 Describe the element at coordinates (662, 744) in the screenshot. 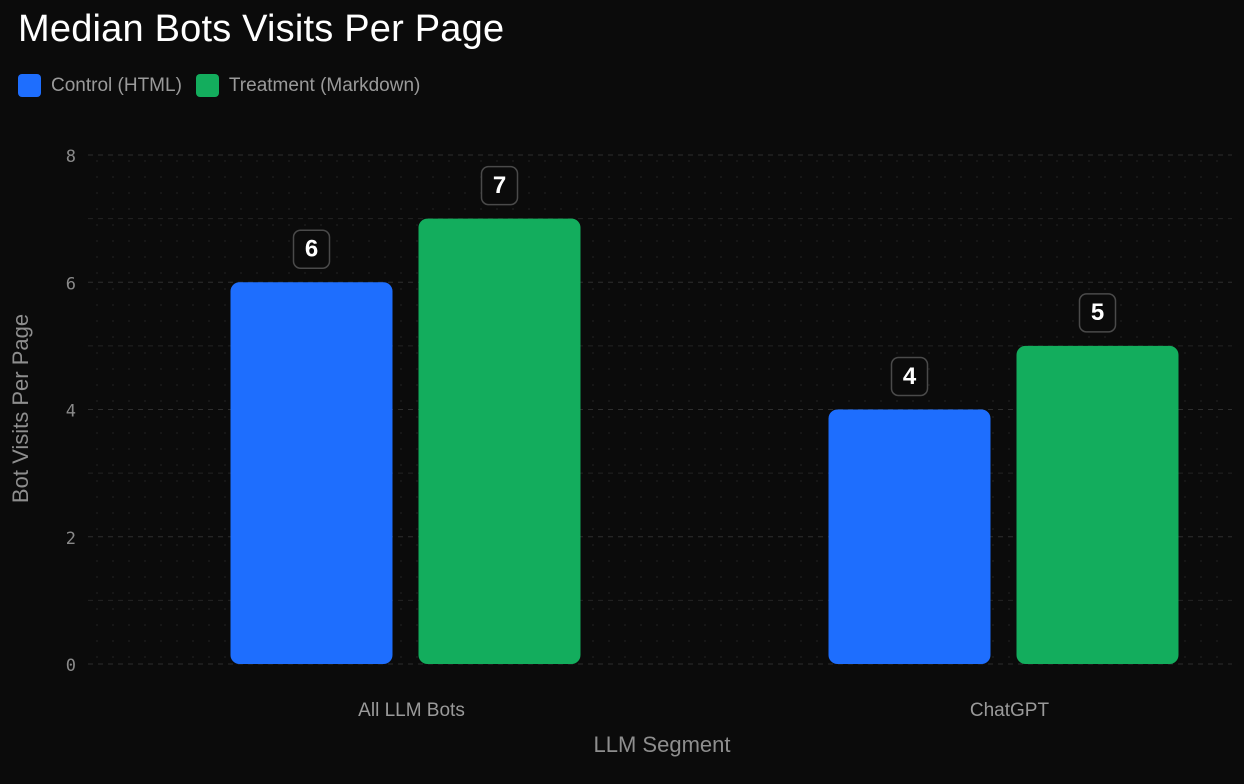

I see `x-axis-title: LLM Segment` at that location.